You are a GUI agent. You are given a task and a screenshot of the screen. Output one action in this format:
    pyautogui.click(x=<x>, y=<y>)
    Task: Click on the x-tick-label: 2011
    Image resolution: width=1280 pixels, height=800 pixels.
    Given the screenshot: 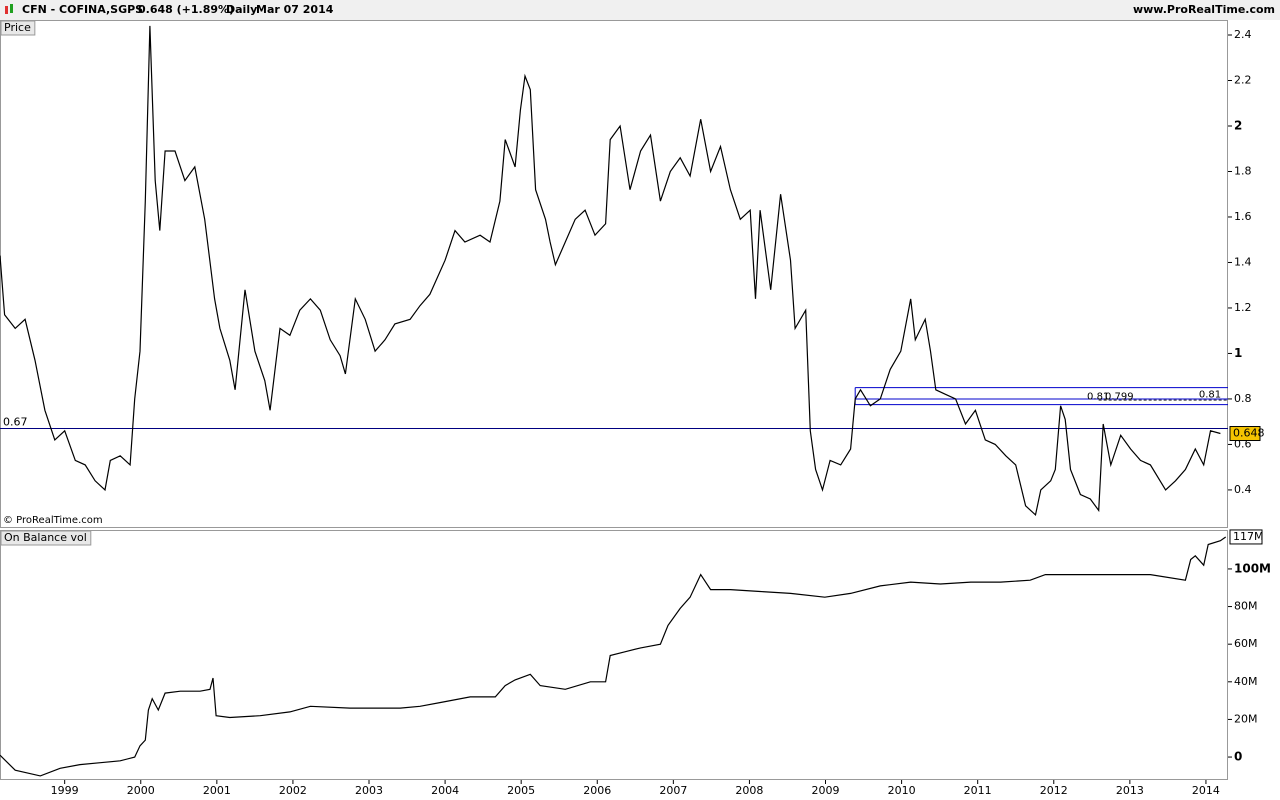 What is the action you would take?
    pyautogui.click(x=978, y=790)
    